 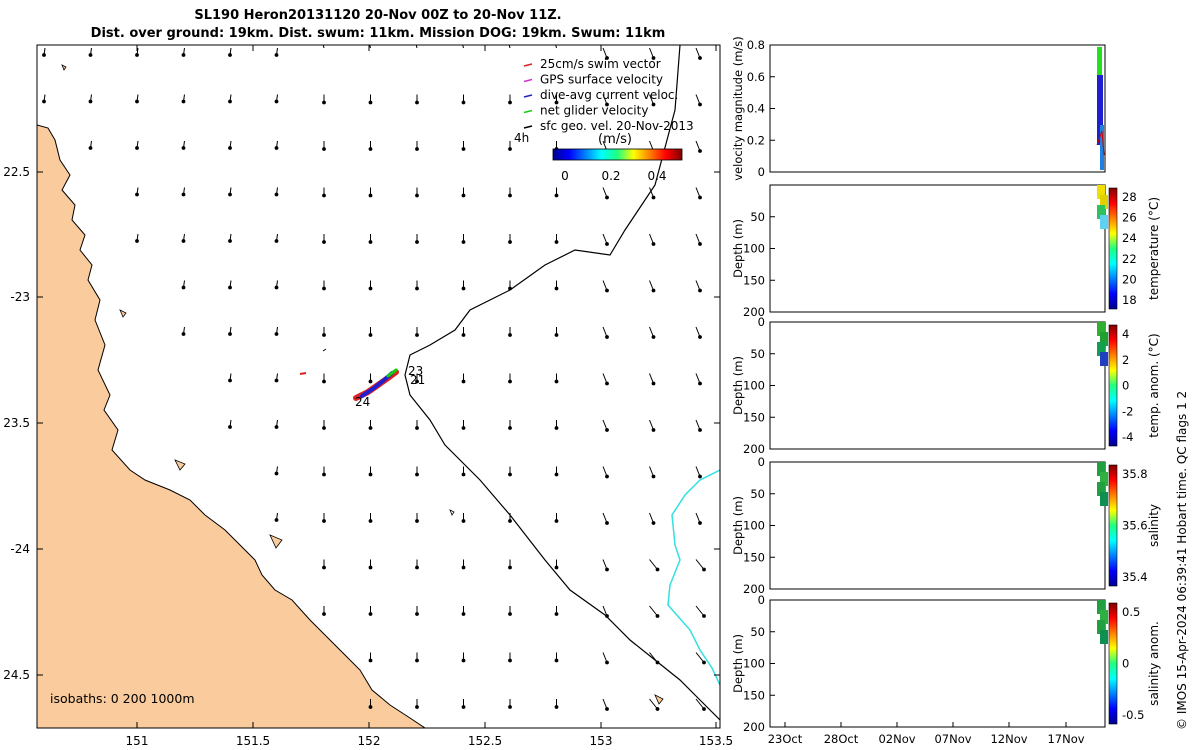 I want to click on colorbar-tick: 26, so click(x=1129, y=218).